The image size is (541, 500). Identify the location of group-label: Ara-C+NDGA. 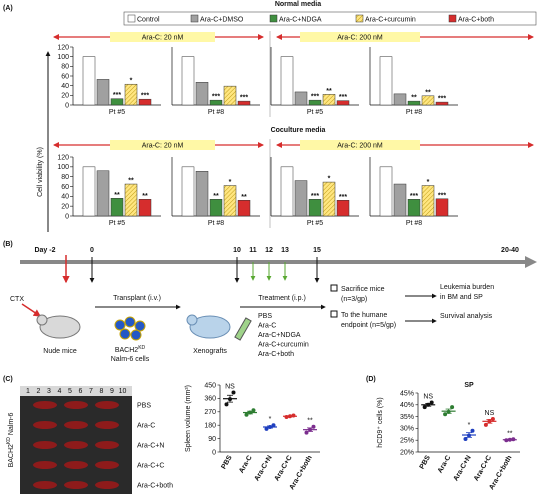
(279, 335).